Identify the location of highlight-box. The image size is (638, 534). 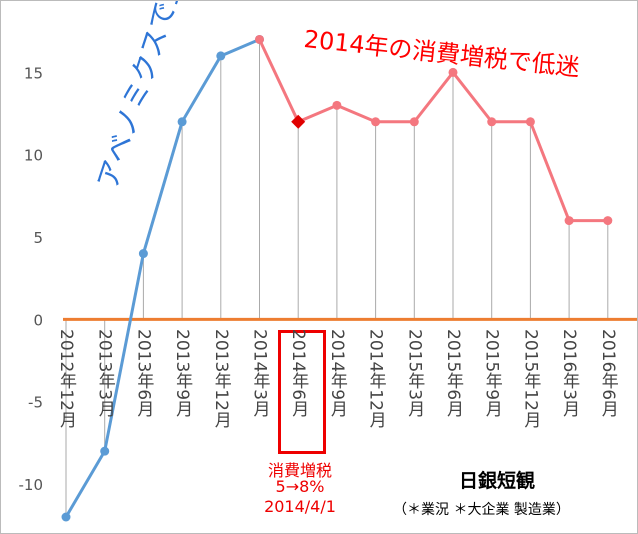
(302, 392).